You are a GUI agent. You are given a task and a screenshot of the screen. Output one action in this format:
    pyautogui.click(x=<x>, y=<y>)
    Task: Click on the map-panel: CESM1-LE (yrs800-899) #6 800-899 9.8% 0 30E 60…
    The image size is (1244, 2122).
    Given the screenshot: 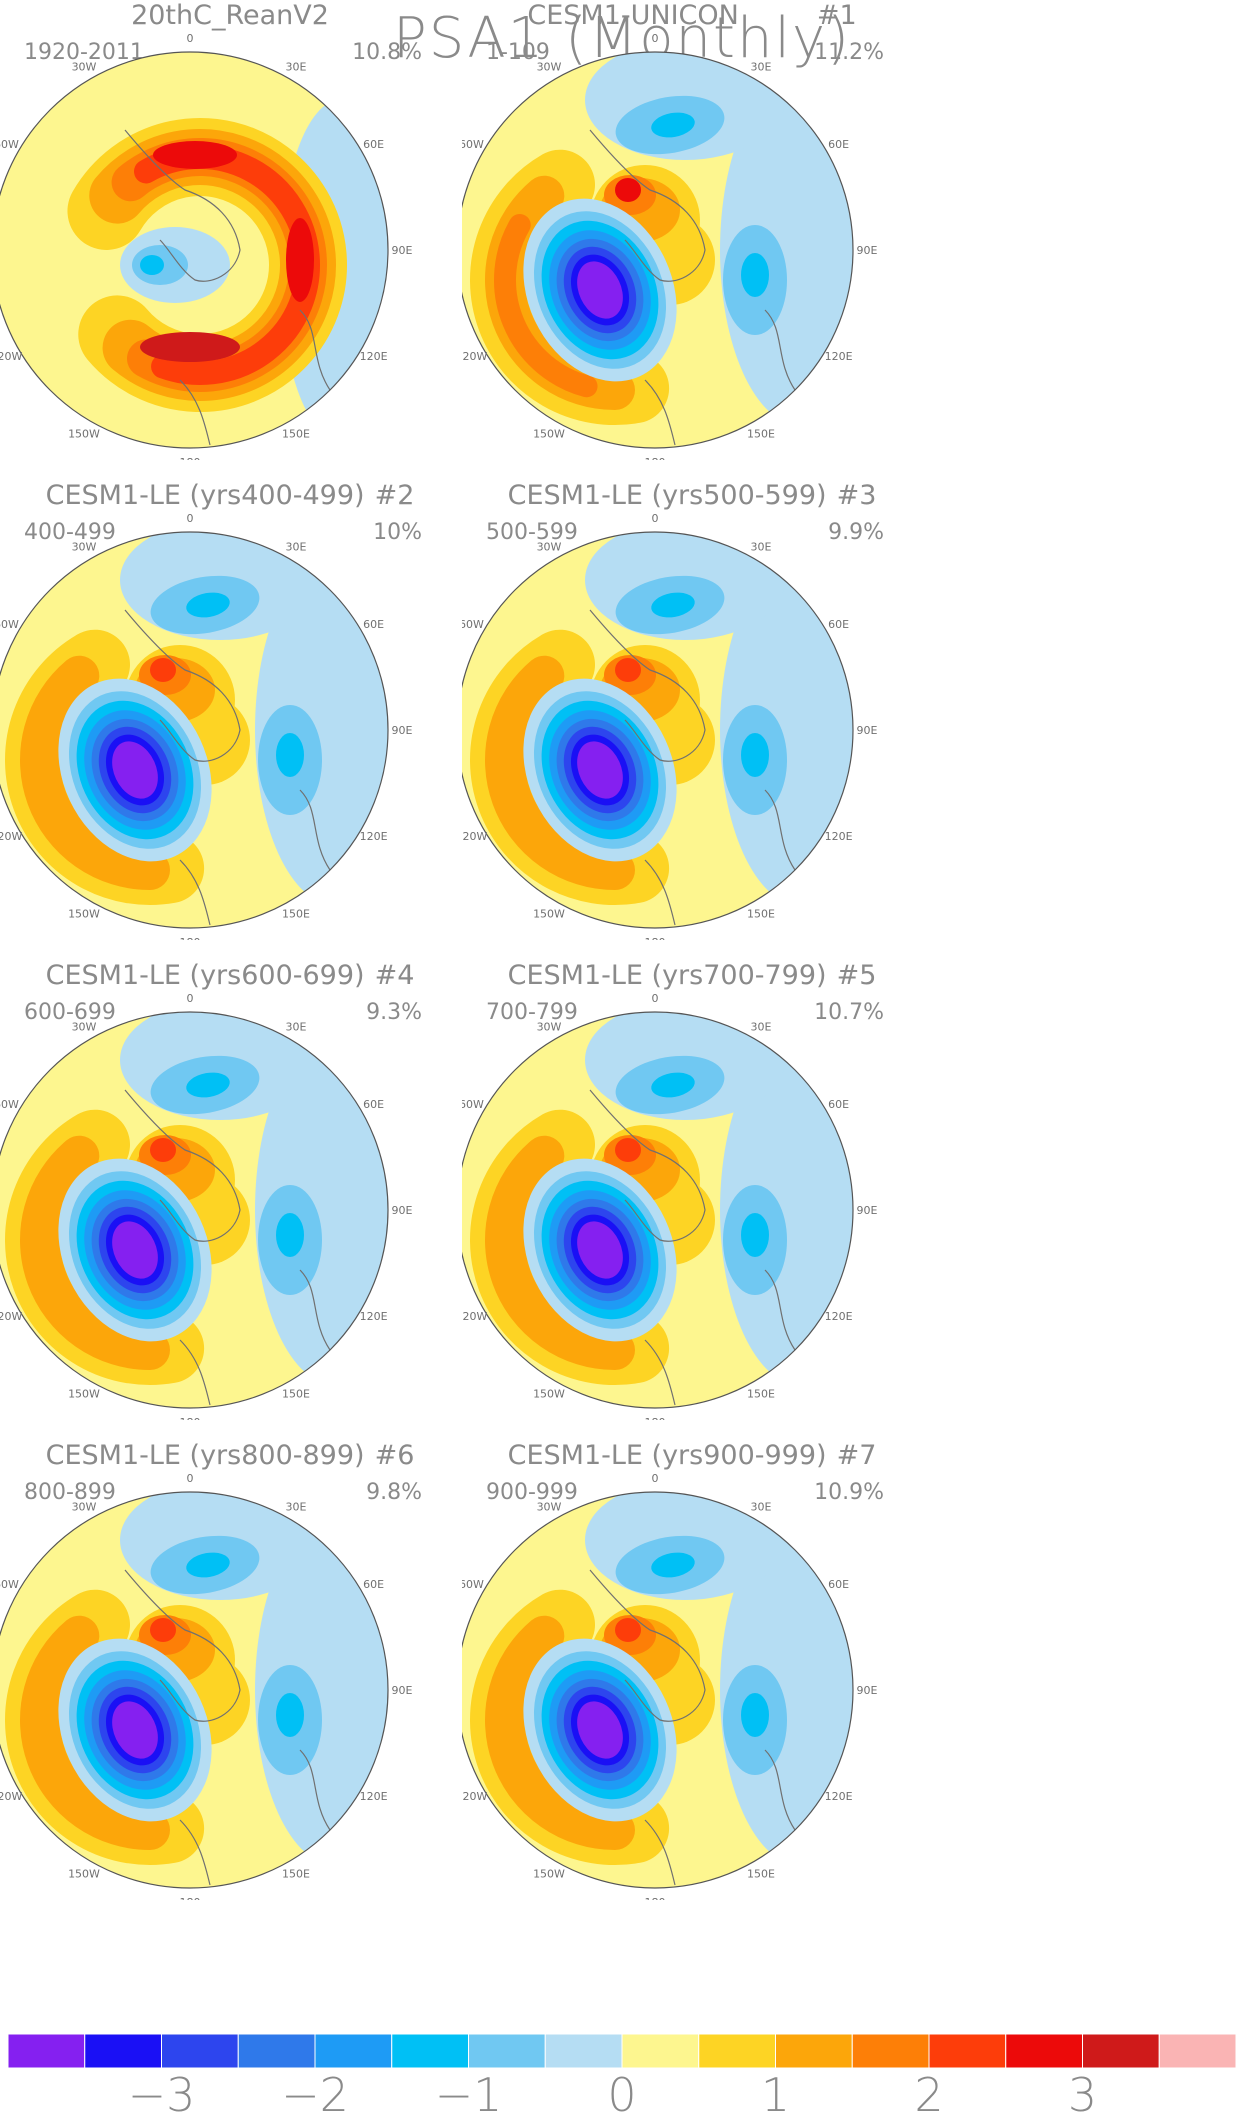 What is the action you would take?
    pyautogui.click(x=230, y=1670)
    